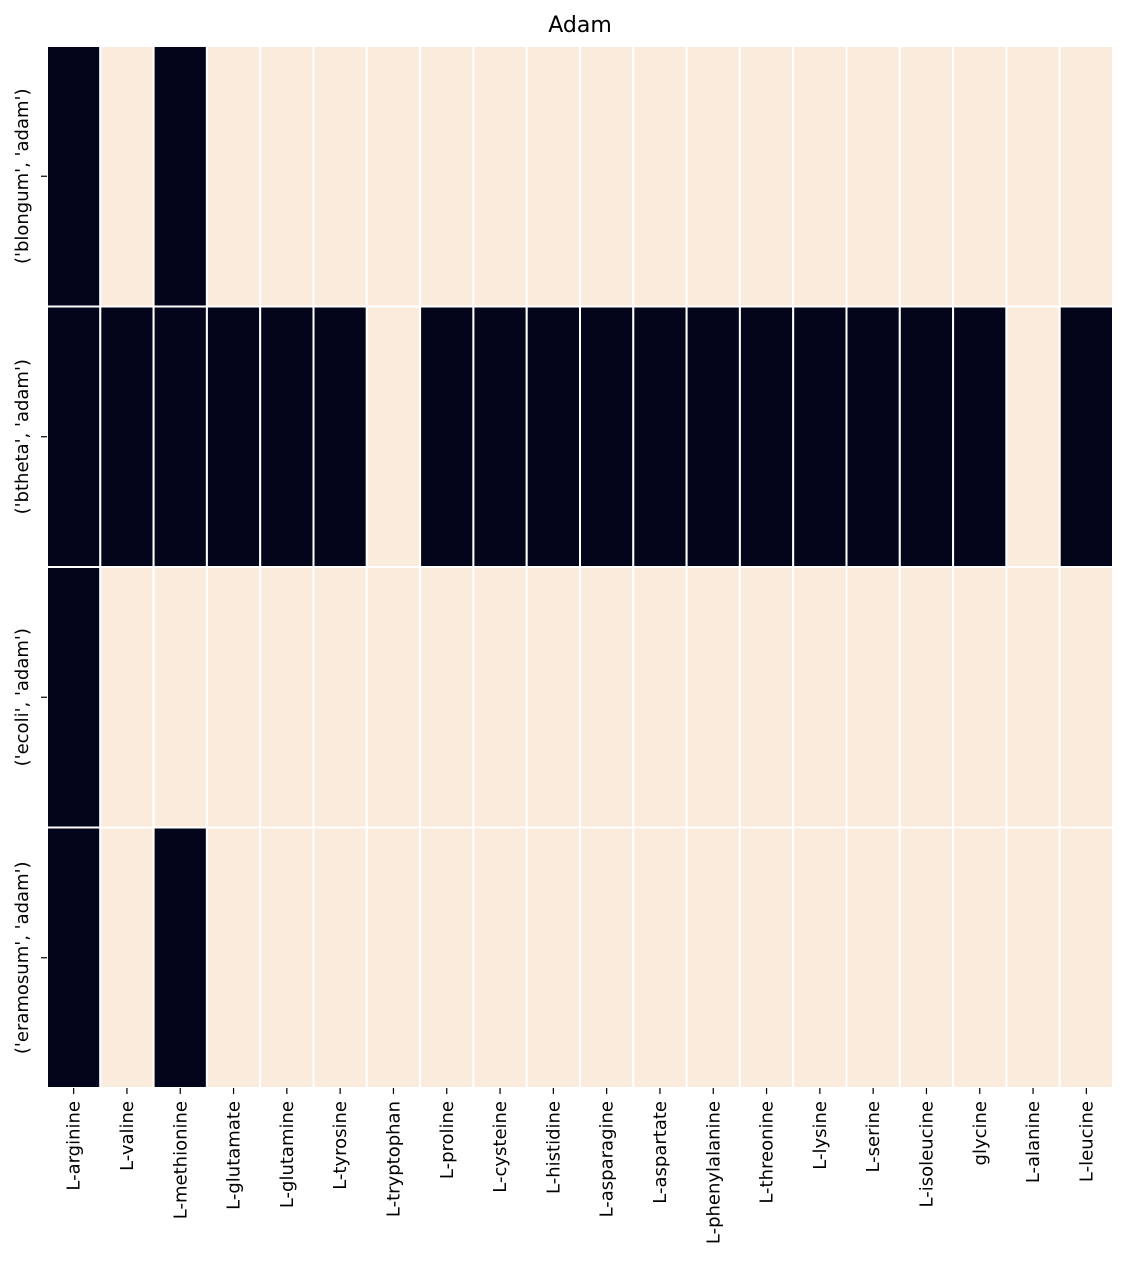 The width and height of the screenshot is (1130, 1280). I want to click on heatmap-cell-eramosum-adam-l-glutamine, so click(287, 957).